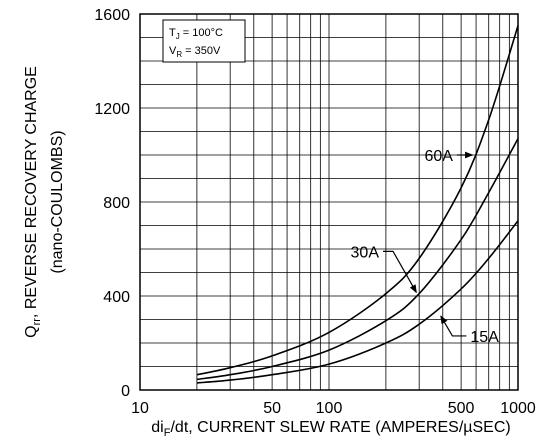 The height and width of the screenshot is (442, 547). I want to click on x-tick-label: 1000, so click(518, 408).